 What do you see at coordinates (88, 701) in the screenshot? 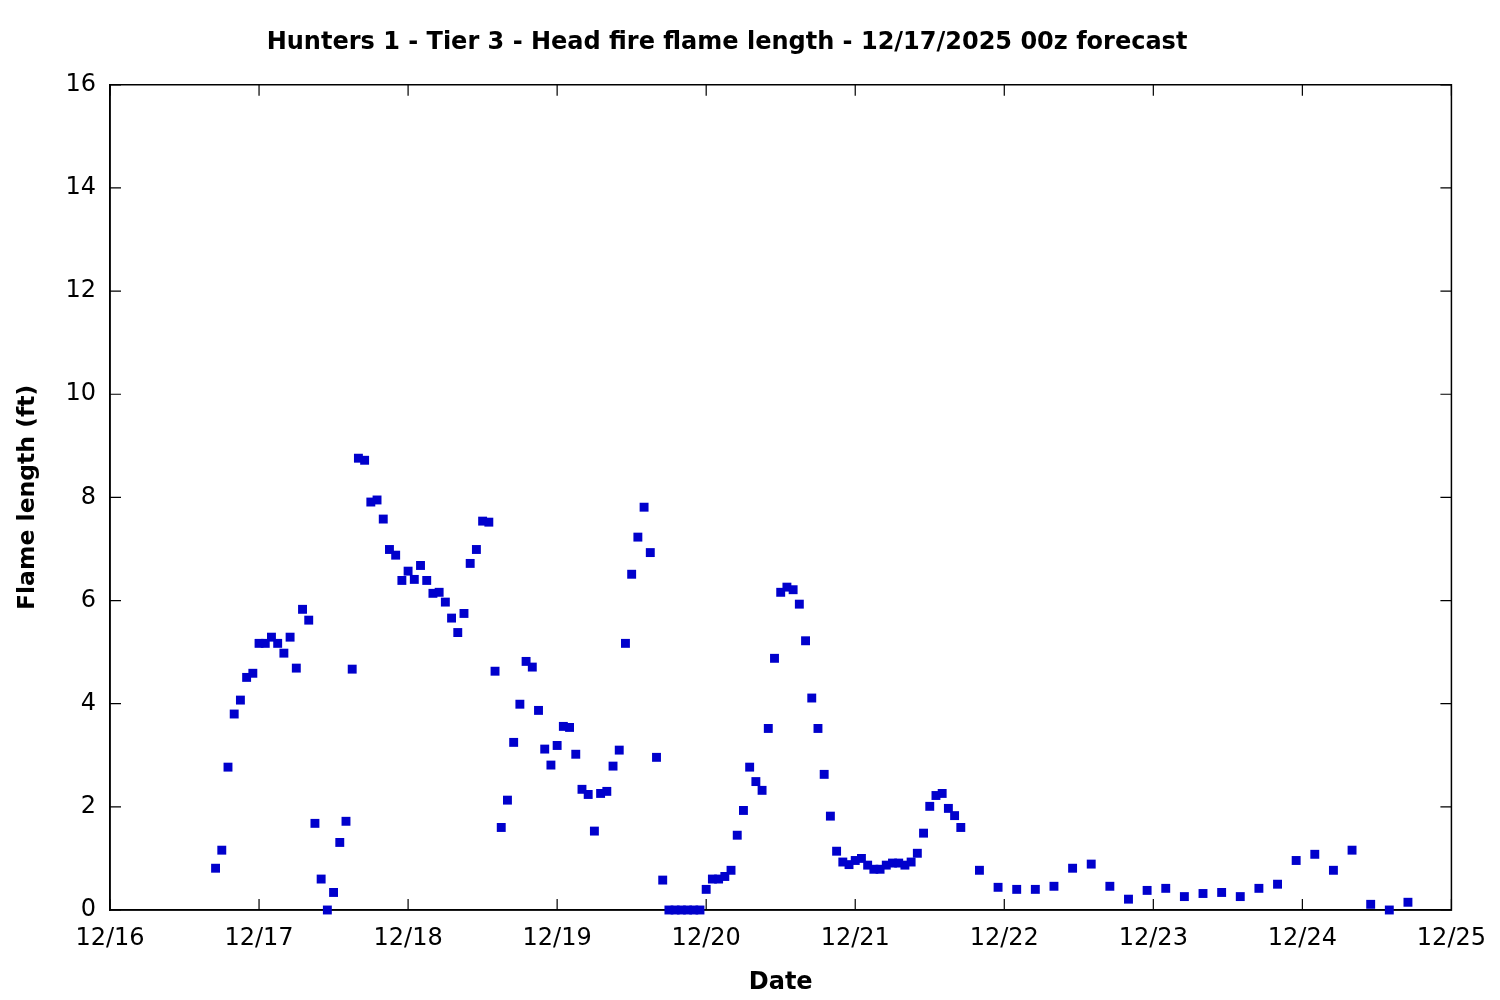
I see `y-tick-label: 4` at bounding box center [88, 701].